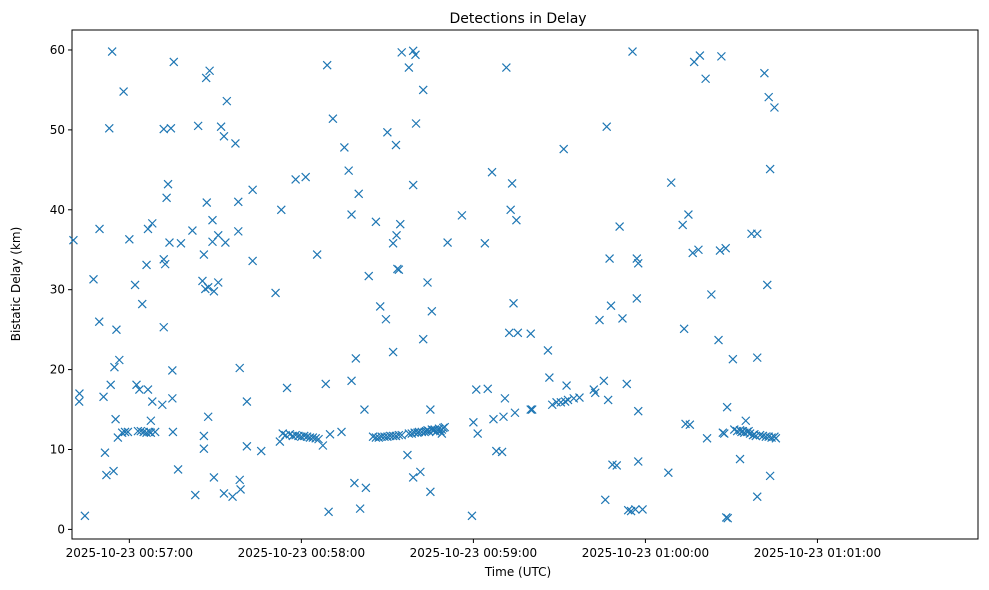 This screenshot has height=590, width=989. What do you see at coordinates (57, 290) in the screenshot?
I see `y-tick-label: 30` at bounding box center [57, 290].